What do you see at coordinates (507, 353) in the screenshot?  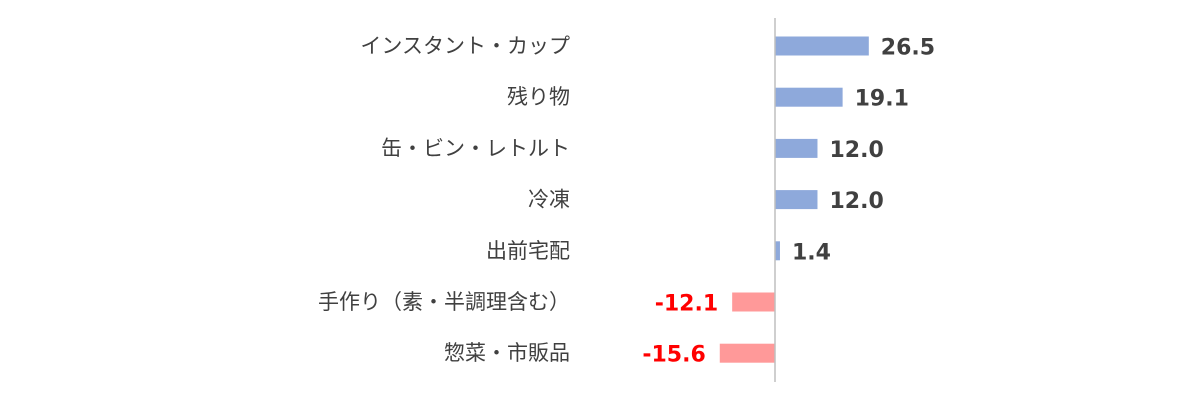 I see `category-label: 惣菜・市販品` at bounding box center [507, 353].